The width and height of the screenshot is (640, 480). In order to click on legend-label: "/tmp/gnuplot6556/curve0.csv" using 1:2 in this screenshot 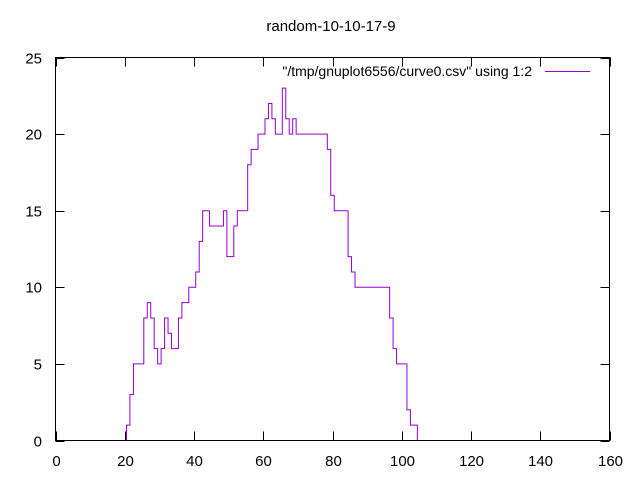, I will do `click(407, 71)`.